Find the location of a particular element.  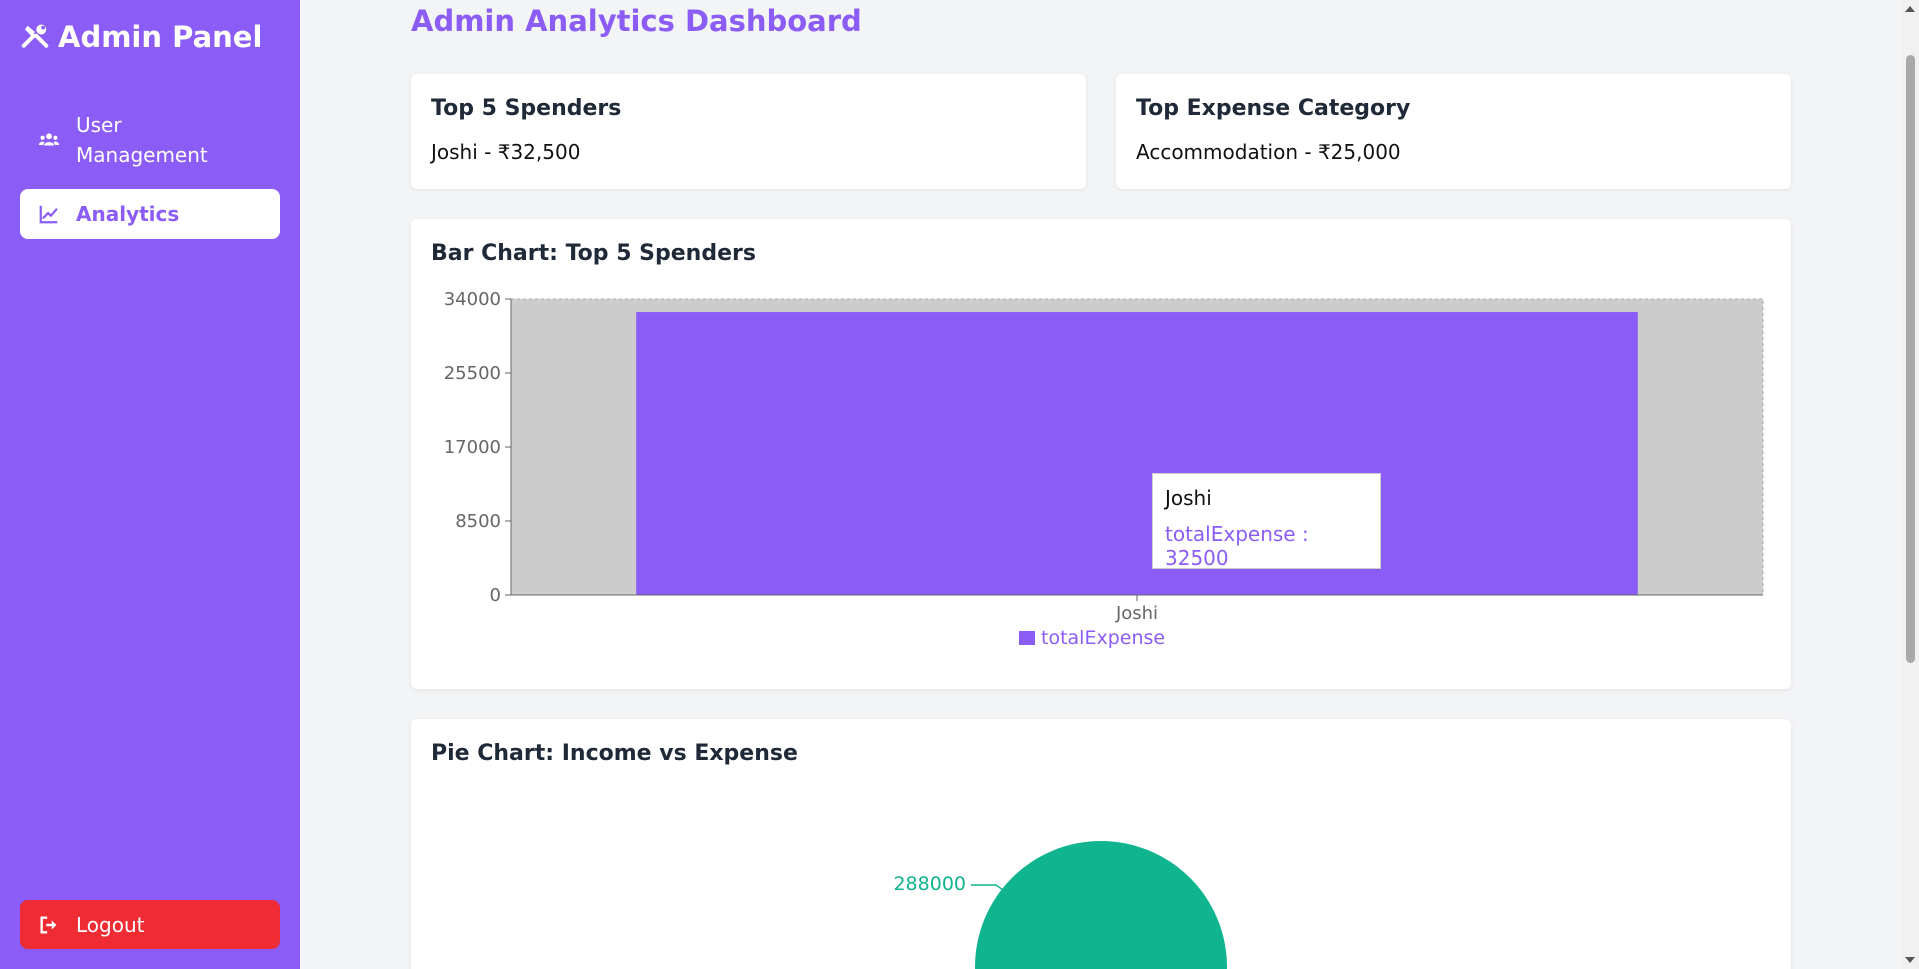

scrollbar is located at coordinates (1910, 484).